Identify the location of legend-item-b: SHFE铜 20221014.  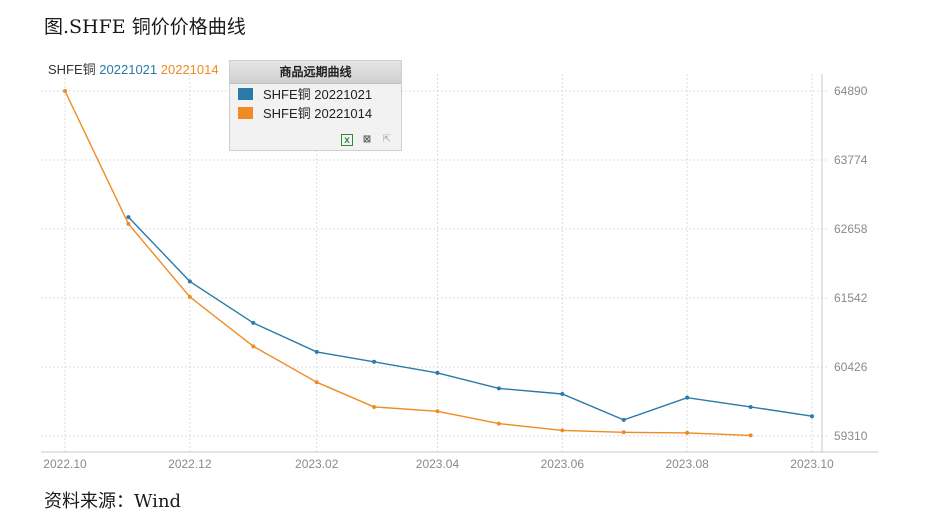
(315, 112).